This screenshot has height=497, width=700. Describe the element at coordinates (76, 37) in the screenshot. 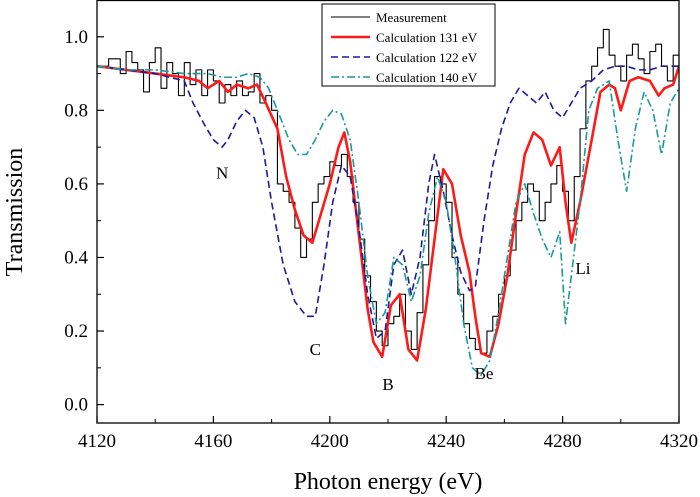

I see `y-tick-label: 1.0` at that location.